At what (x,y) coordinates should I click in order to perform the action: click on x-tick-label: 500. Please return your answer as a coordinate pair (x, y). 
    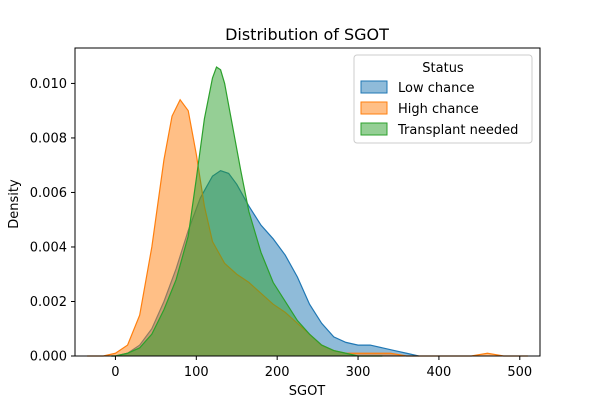
    Looking at the image, I should click on (519, 372).